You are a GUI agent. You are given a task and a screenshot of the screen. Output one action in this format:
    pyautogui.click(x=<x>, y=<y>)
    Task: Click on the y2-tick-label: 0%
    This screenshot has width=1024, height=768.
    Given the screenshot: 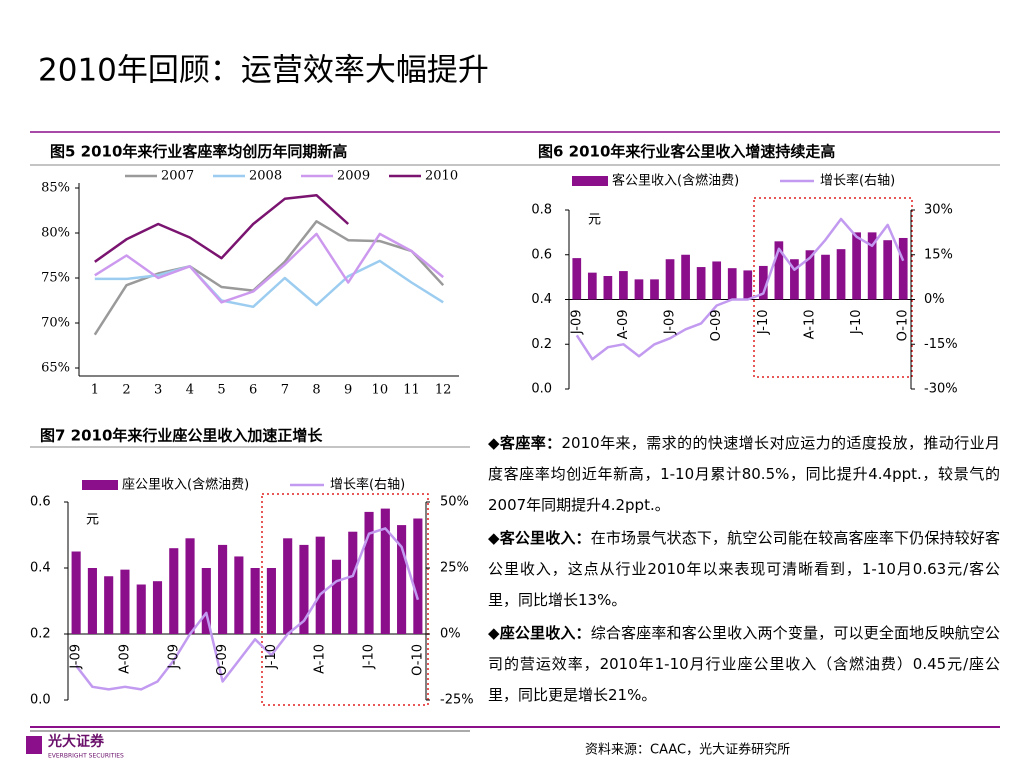 What is the action you would take?
    pyautogui.click(x=934, y=299)
    